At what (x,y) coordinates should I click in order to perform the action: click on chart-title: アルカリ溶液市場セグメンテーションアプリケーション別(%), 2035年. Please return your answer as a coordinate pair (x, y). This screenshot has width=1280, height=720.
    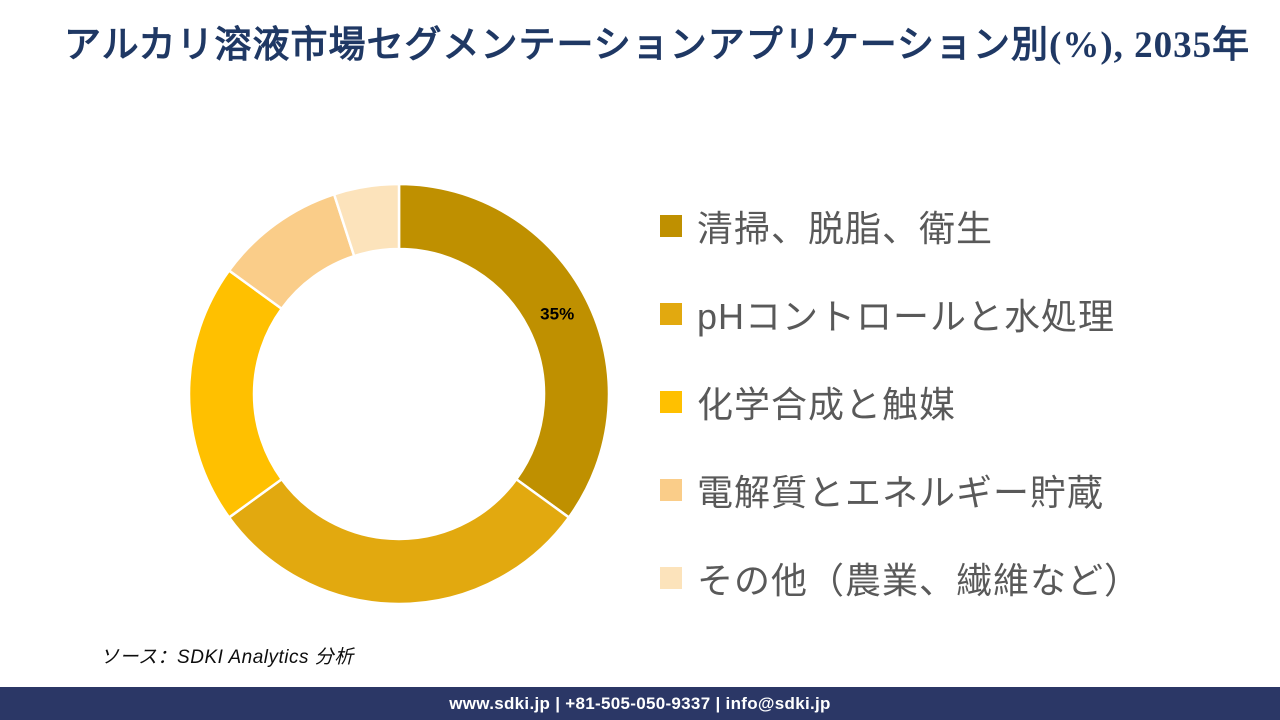
    Looking at the image, I should click on (657, 45).